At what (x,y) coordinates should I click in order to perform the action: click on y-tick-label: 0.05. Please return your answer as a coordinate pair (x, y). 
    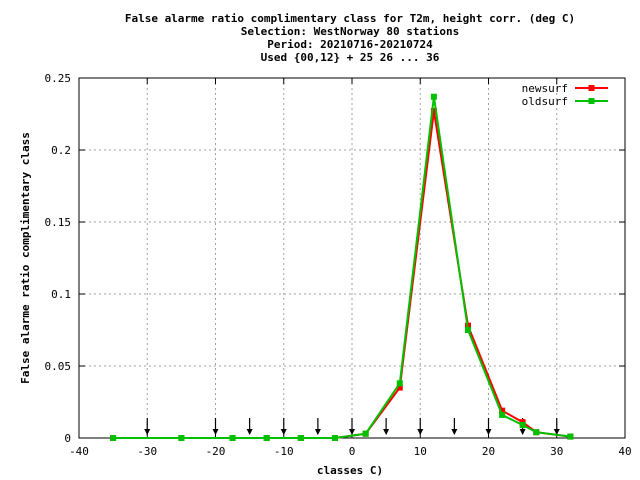
    Looking at the image, I should click on (58, 366).